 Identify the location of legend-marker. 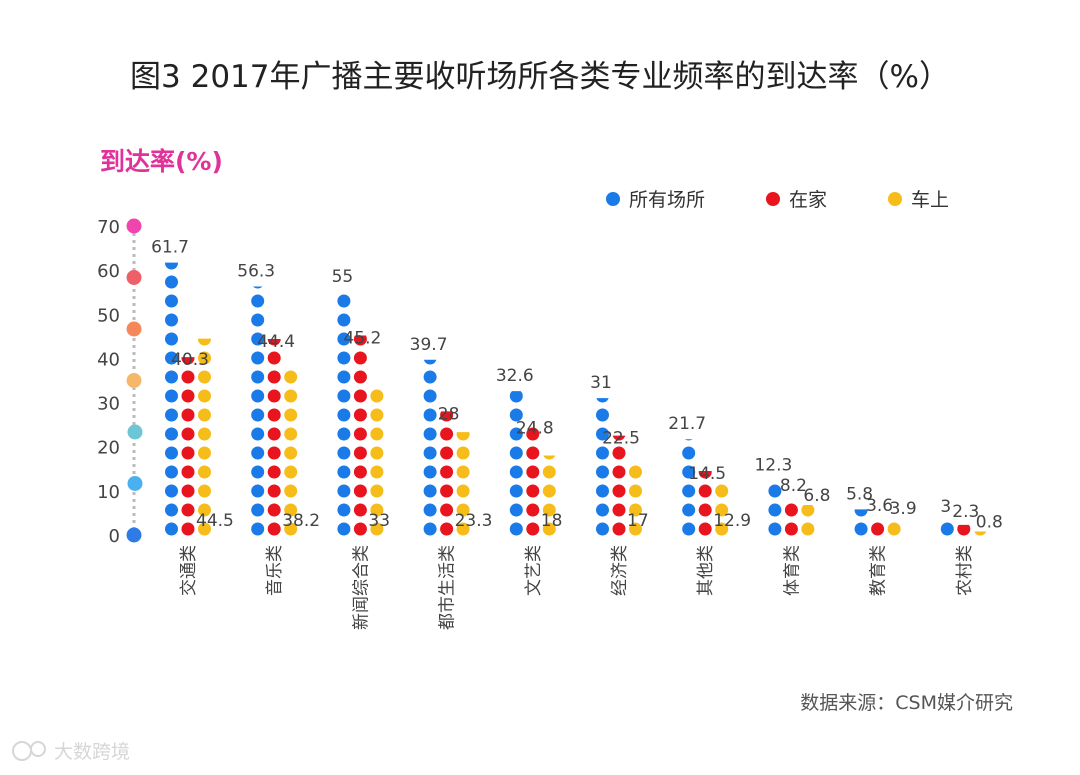
(613, 199).